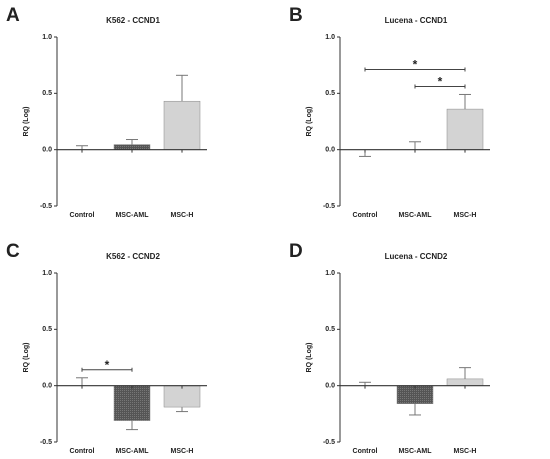 This screenshot has height=459, width=550. I want to click on chart-title: K562 - CCND2, so click(133, 256).